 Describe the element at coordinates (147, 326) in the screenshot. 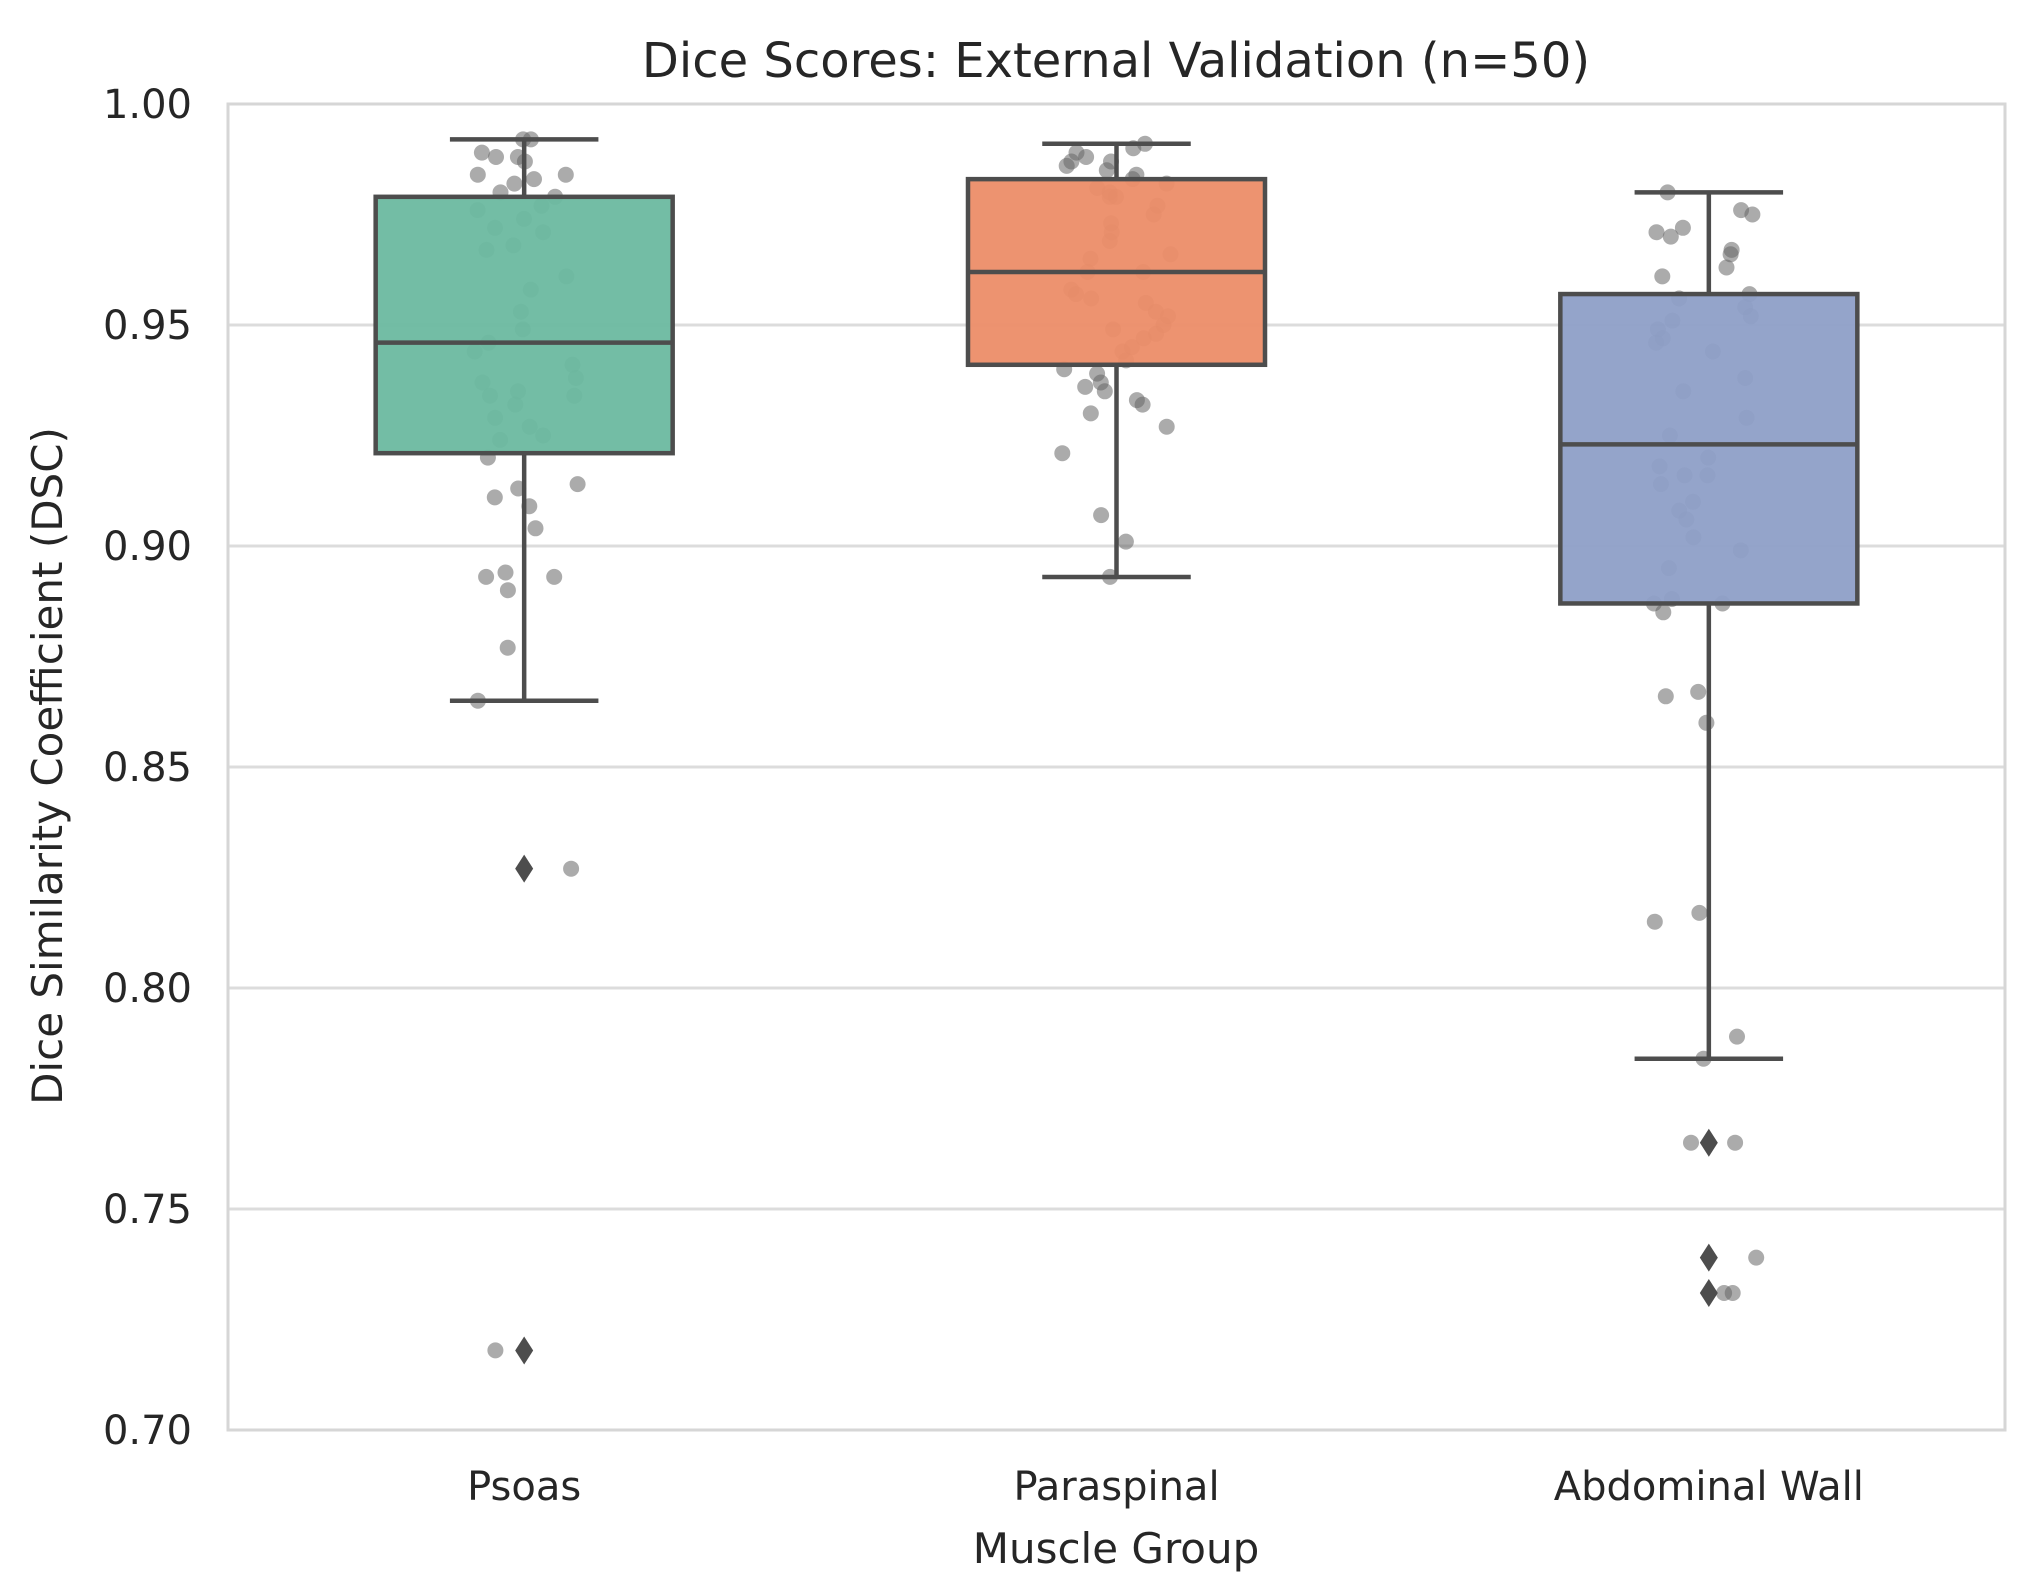

I see `y-tick-label: 0.95` at that location.